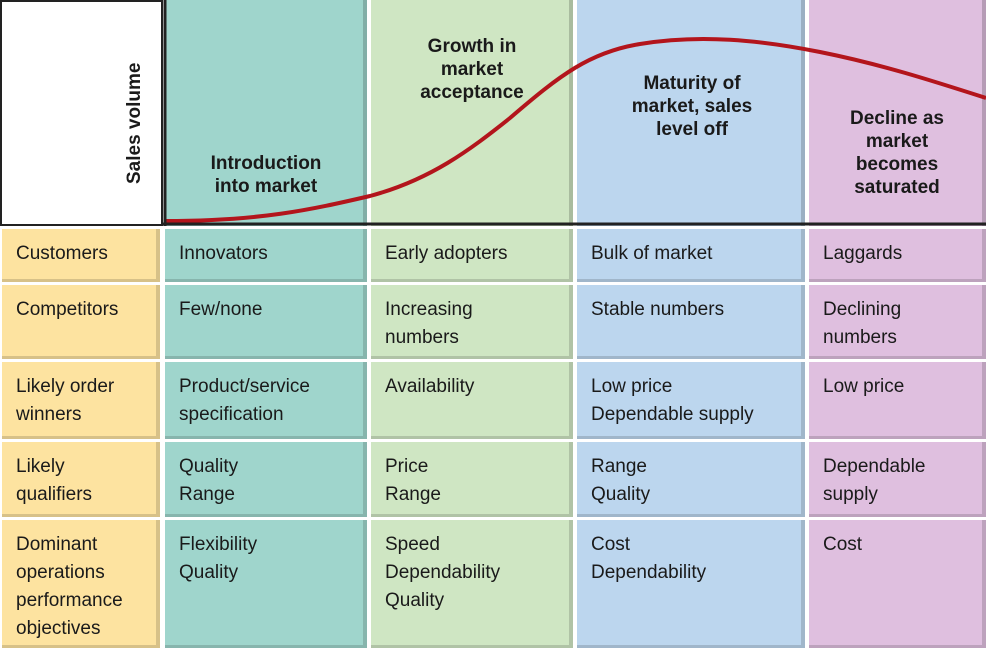 The height and width of the screenshot is (648, 986). What do you see at coordinates (429, 323) in the screenshot?
I see `table-cell-text: Increasing numbers` at bounding box center [429, 323].